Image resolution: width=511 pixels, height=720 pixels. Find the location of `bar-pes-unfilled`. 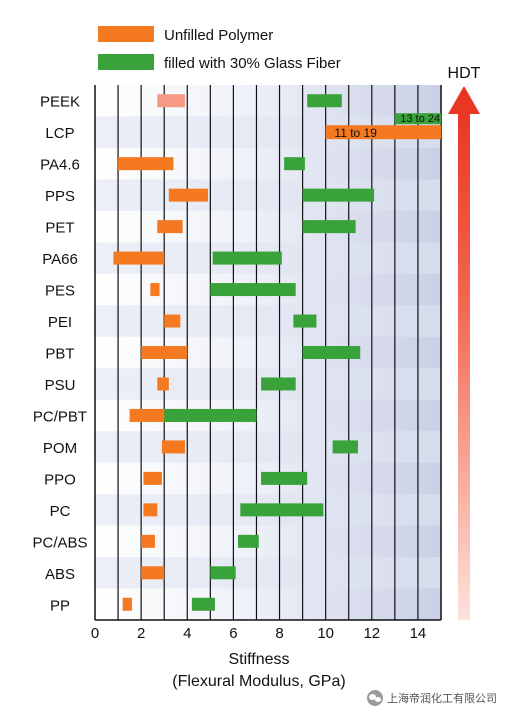

bar-pes-unfilled is located at coordinates (155, 290).